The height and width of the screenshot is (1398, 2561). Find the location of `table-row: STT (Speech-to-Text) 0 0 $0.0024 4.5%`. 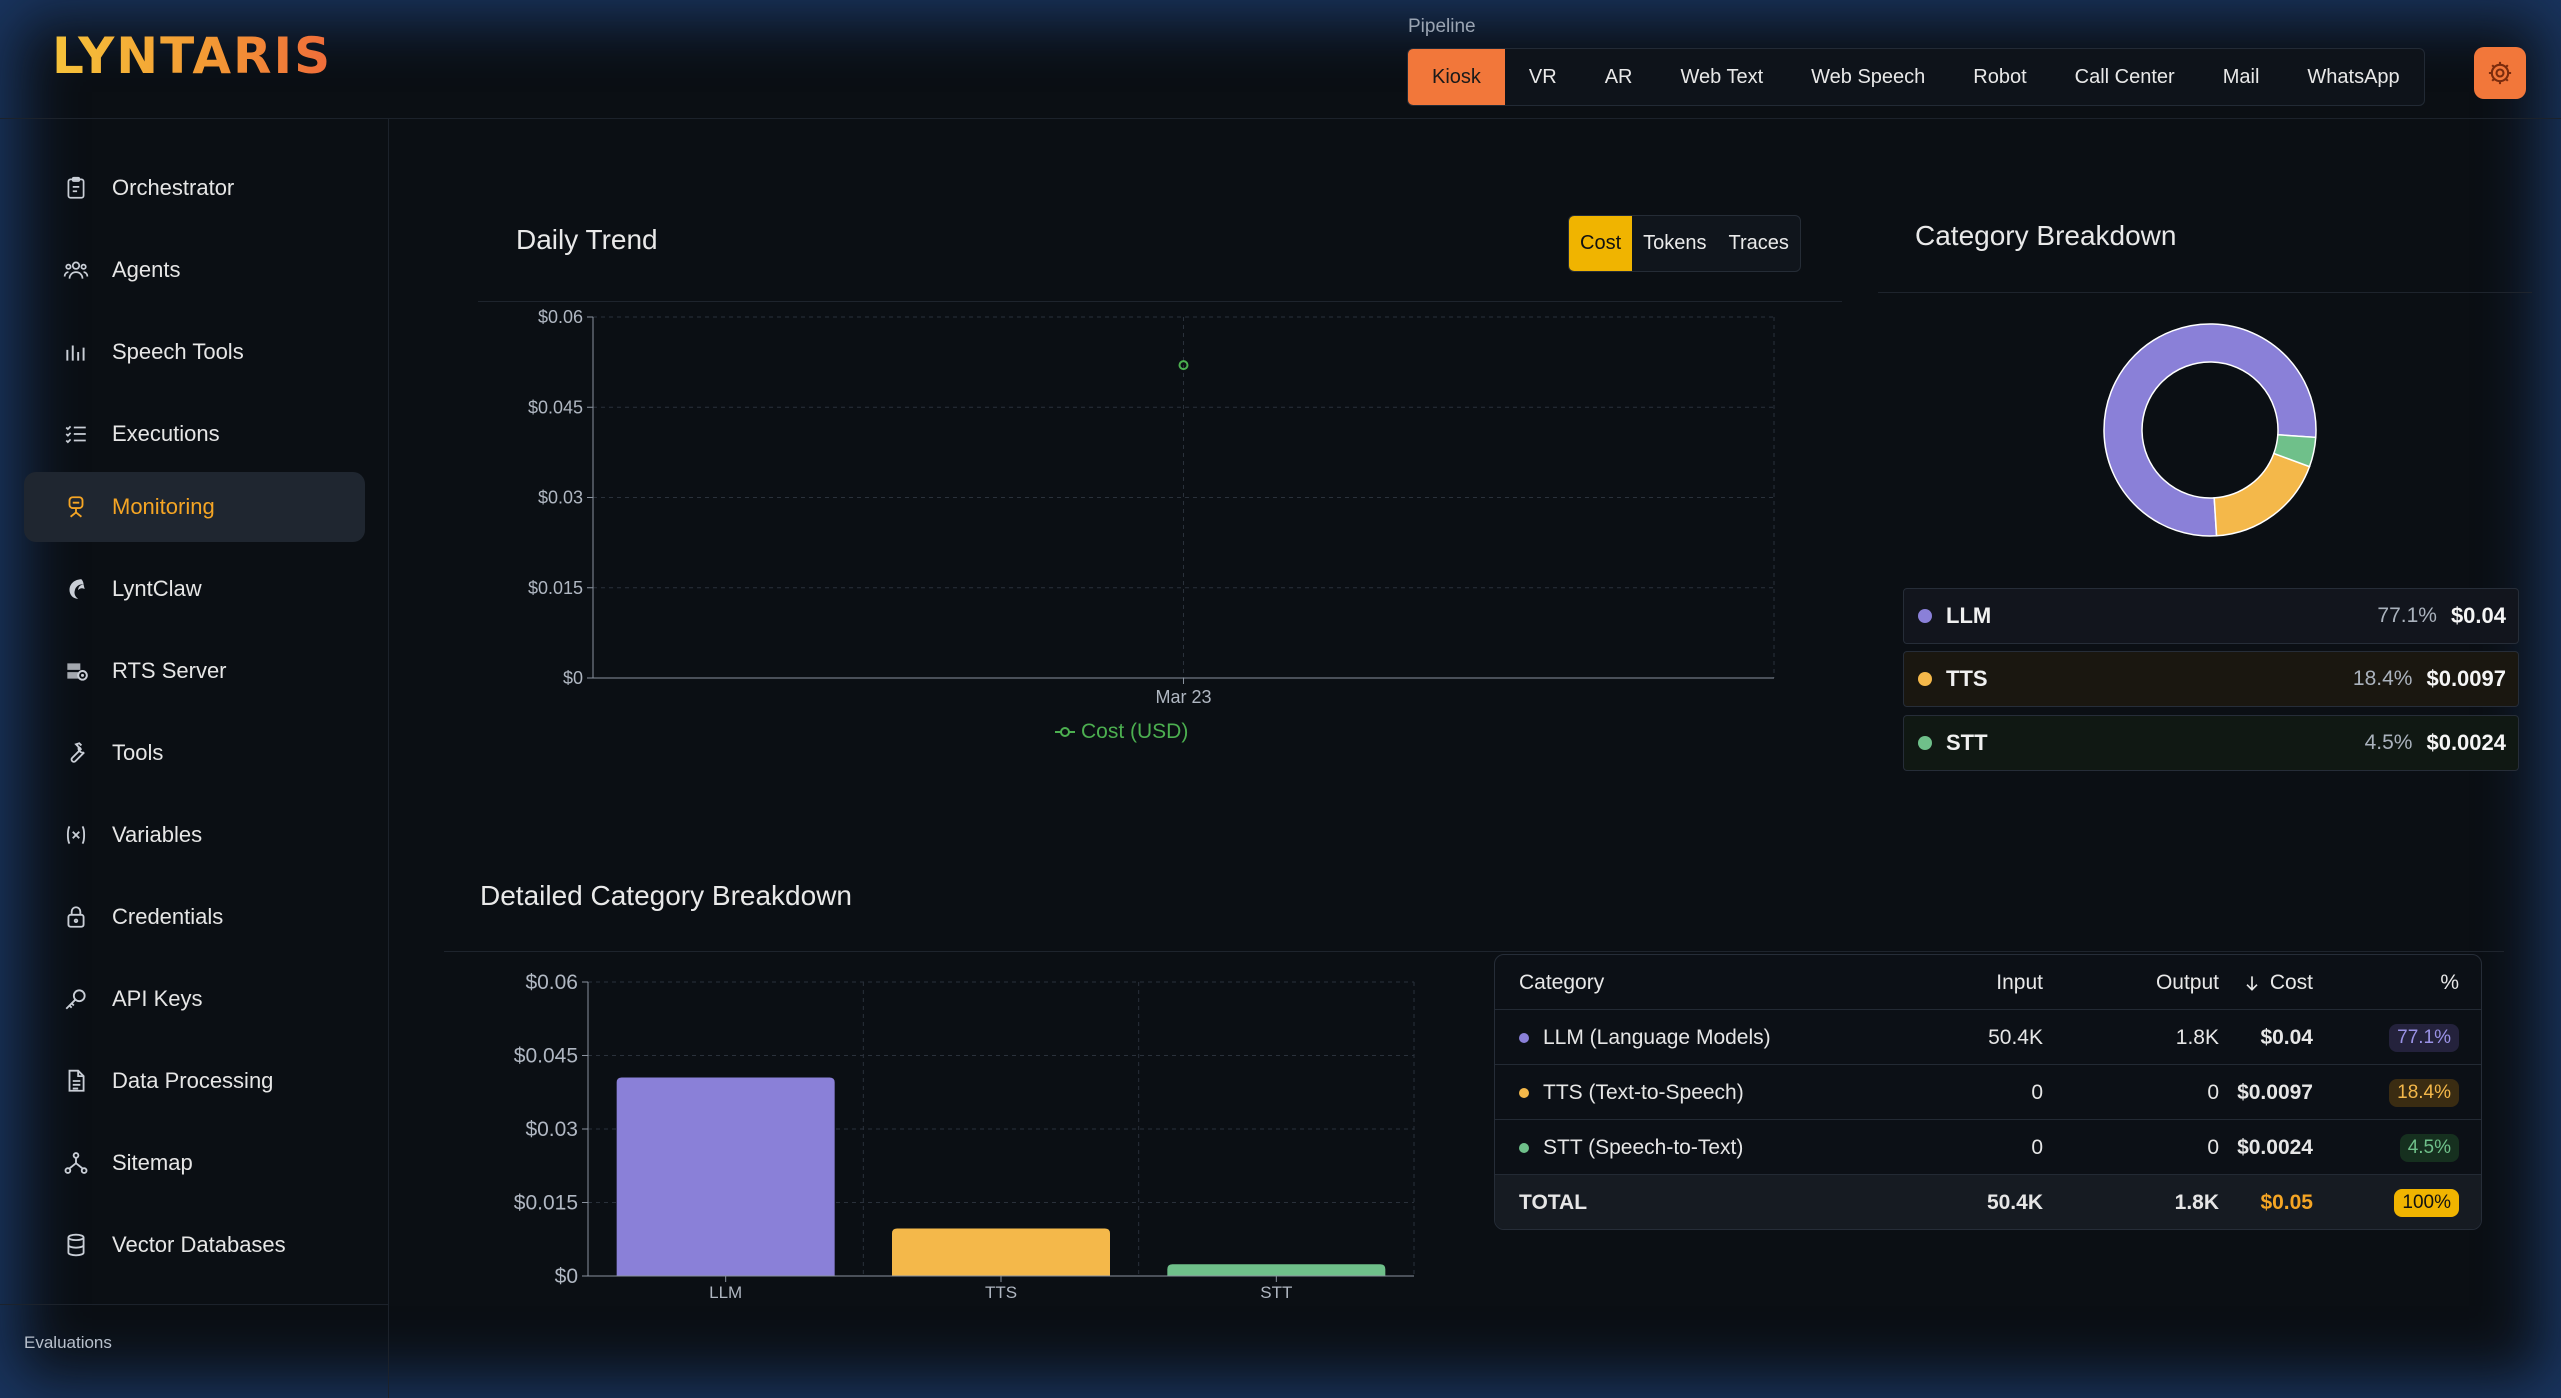

table-row: STT (Speech-to-Text) 0 0 $0.0024 4.5% is located at coordinates (1988, 1147).